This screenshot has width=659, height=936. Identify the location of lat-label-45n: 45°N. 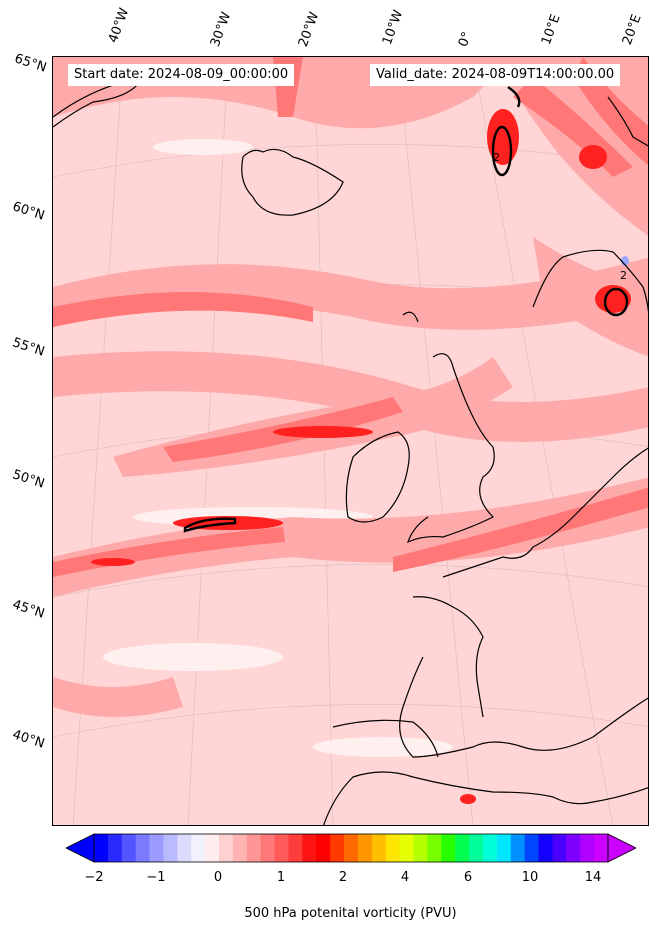
(28, 609).